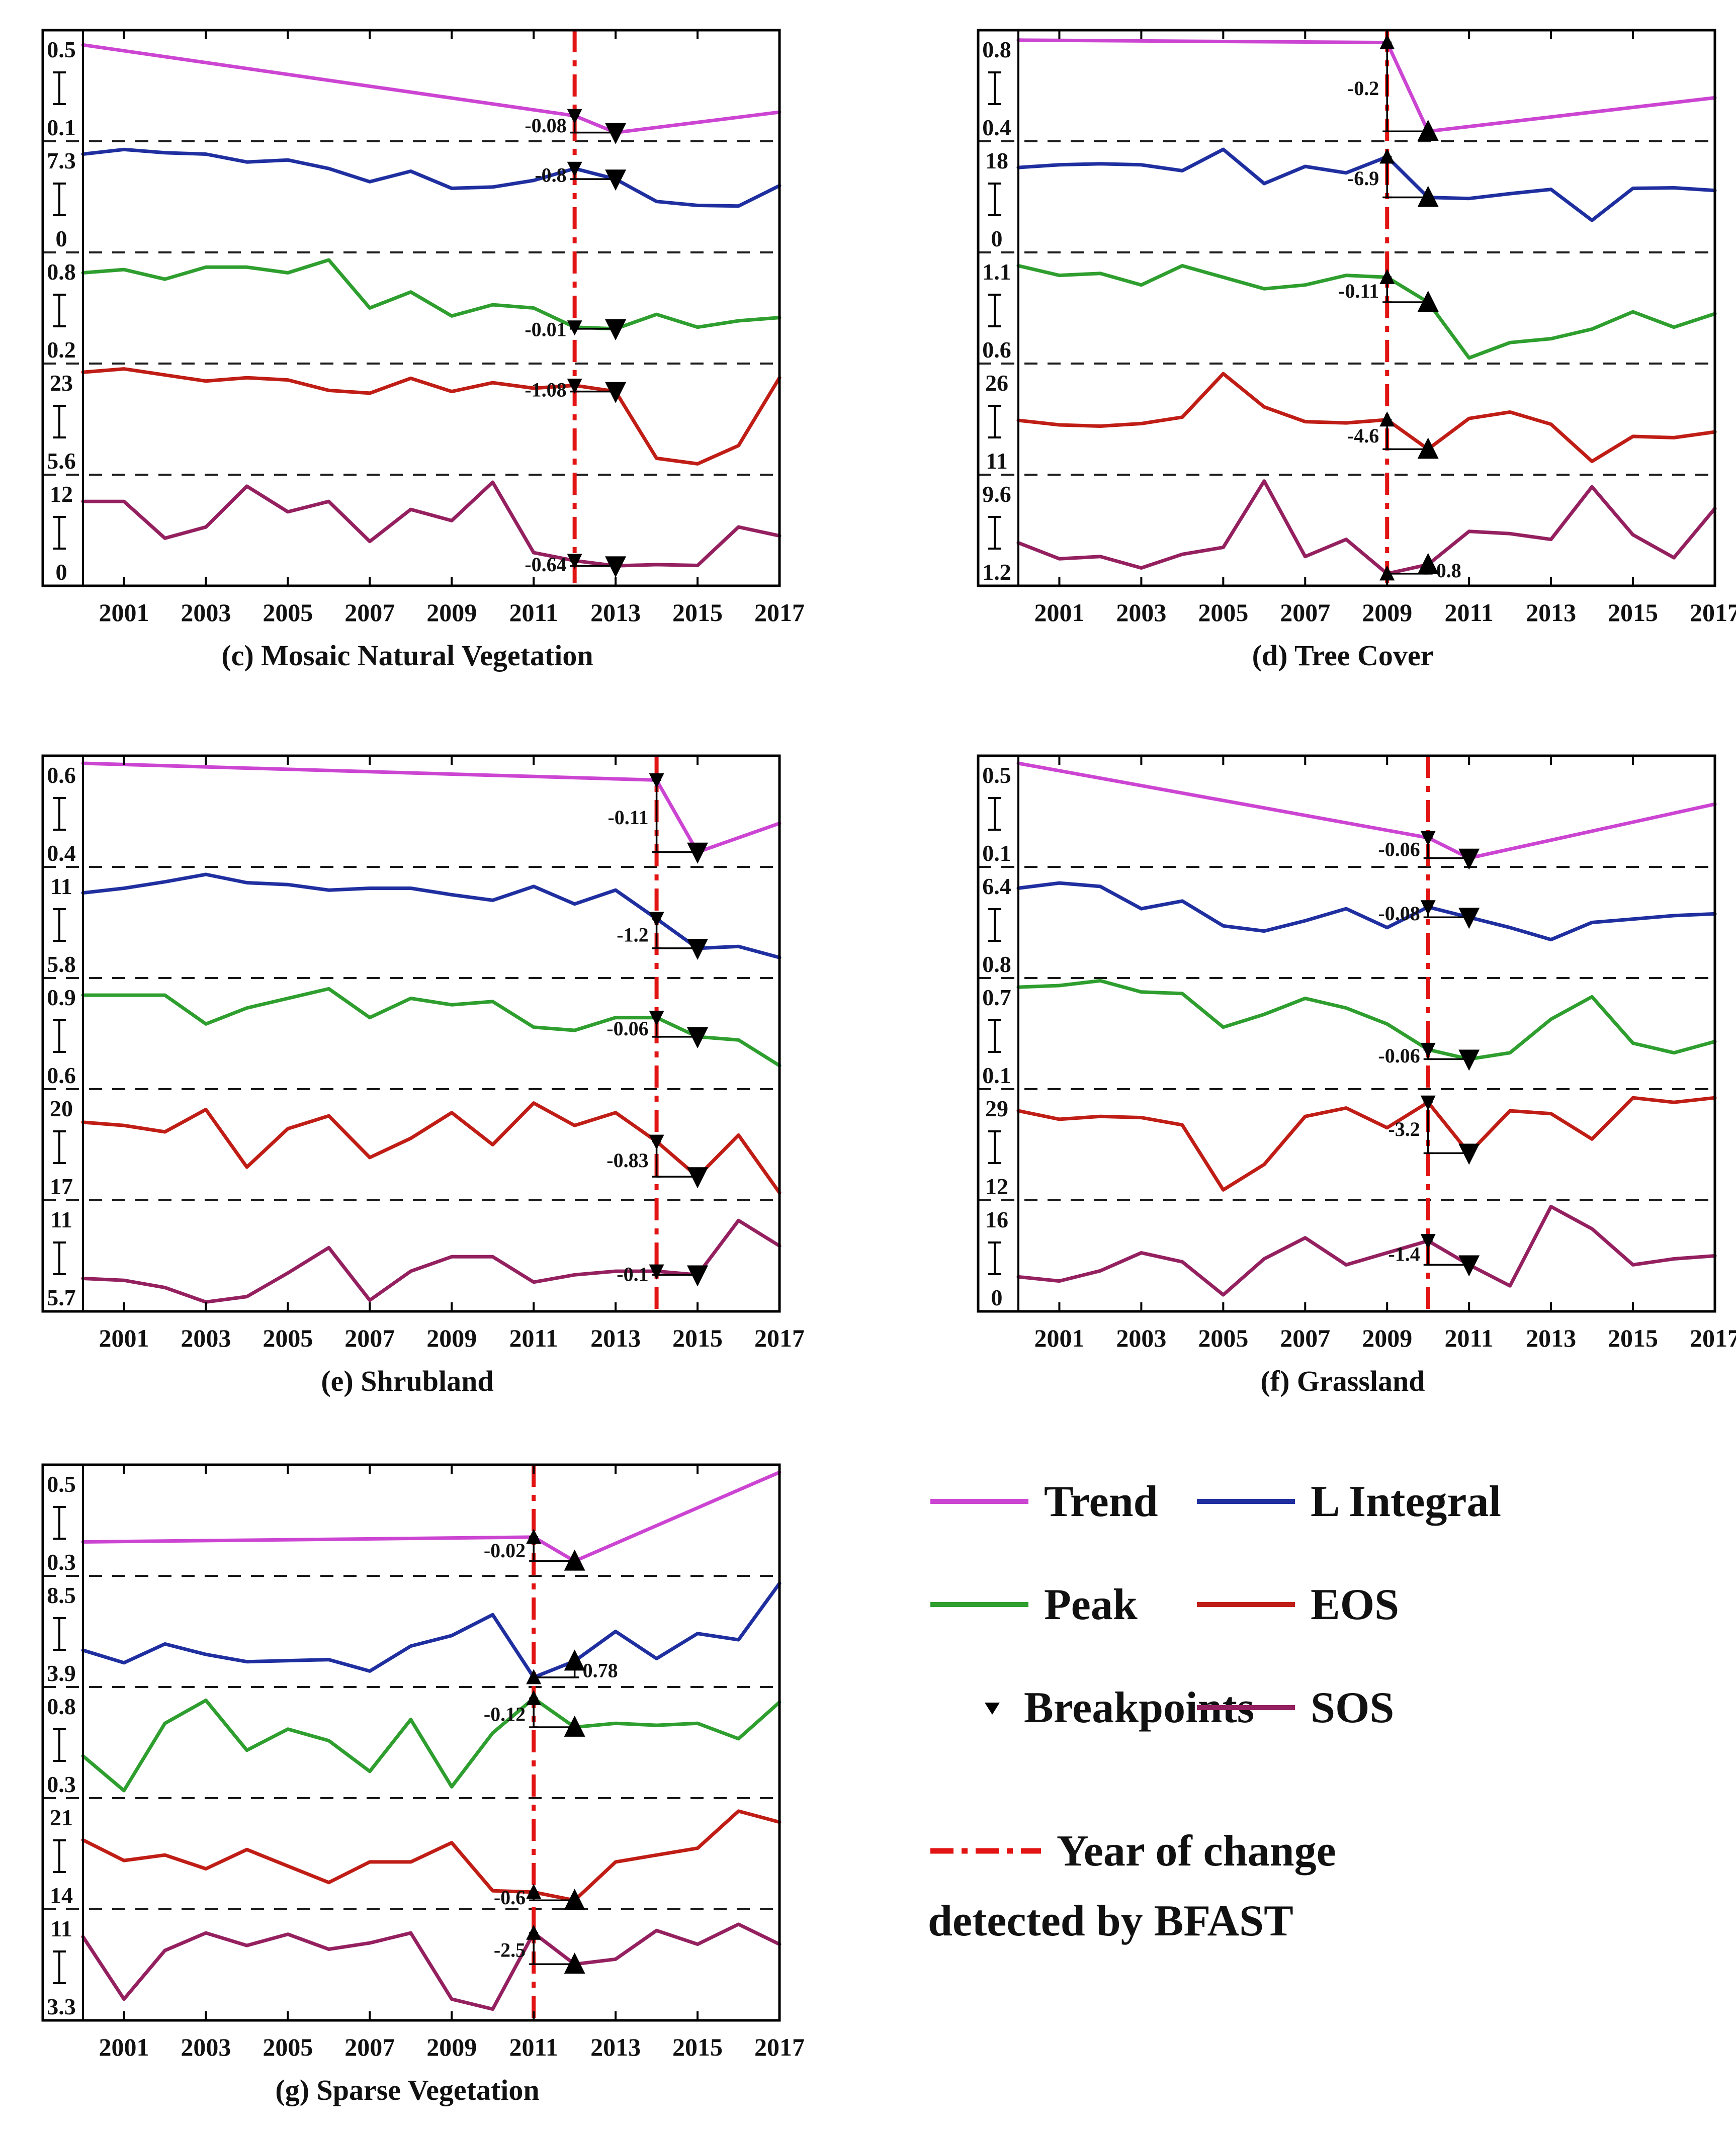 Image resolution: width=1736 pixels, height=2132 pixels. What do you see at coordinates (432, 1027) in the screenshot?
I see `series-line-peak` at bounding box center [432, 1027].